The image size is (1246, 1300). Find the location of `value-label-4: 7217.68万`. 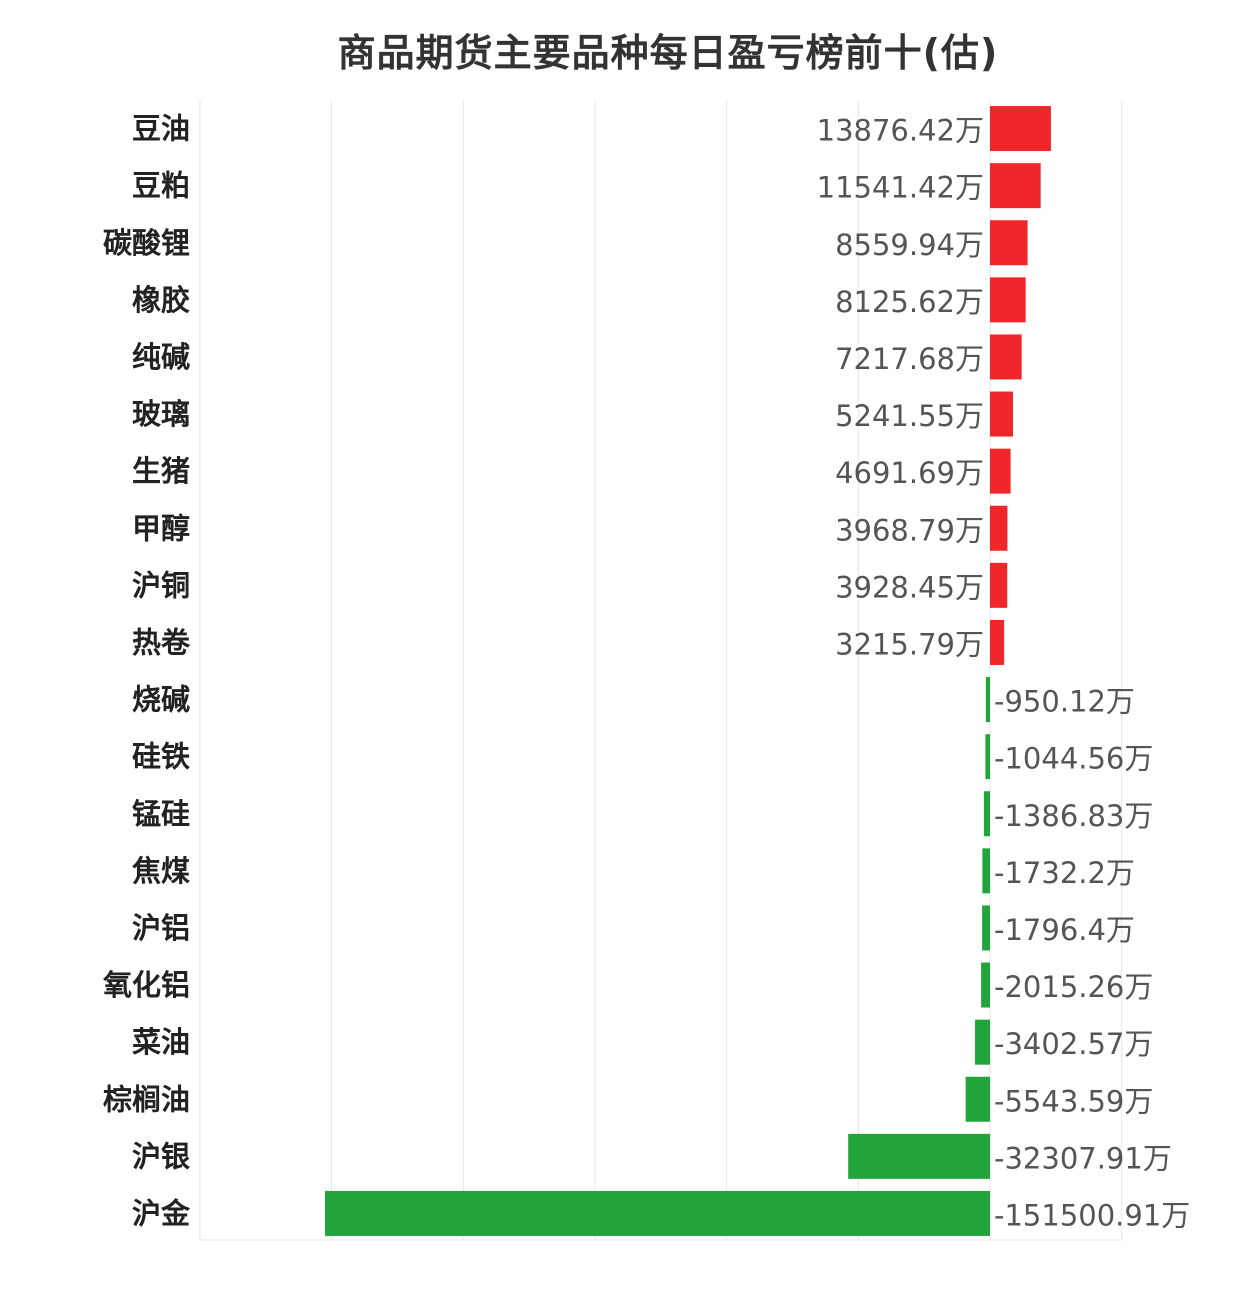

value-label-4: 7217.68万 is located at coordinates (909, 359).